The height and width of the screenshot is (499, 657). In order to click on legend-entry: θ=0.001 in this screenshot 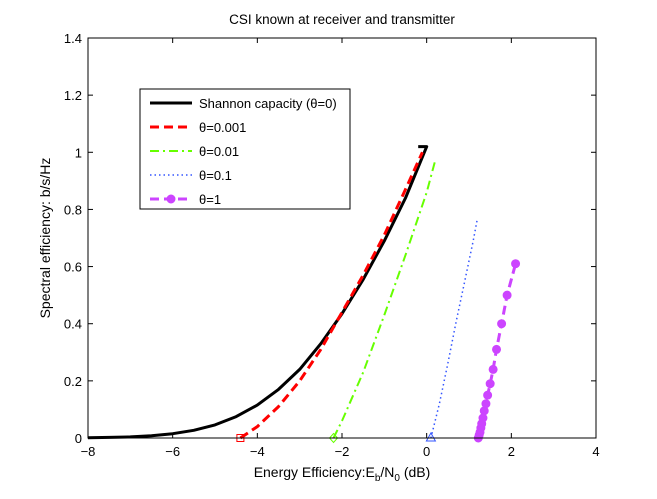, I will do `click(198, 127)`.